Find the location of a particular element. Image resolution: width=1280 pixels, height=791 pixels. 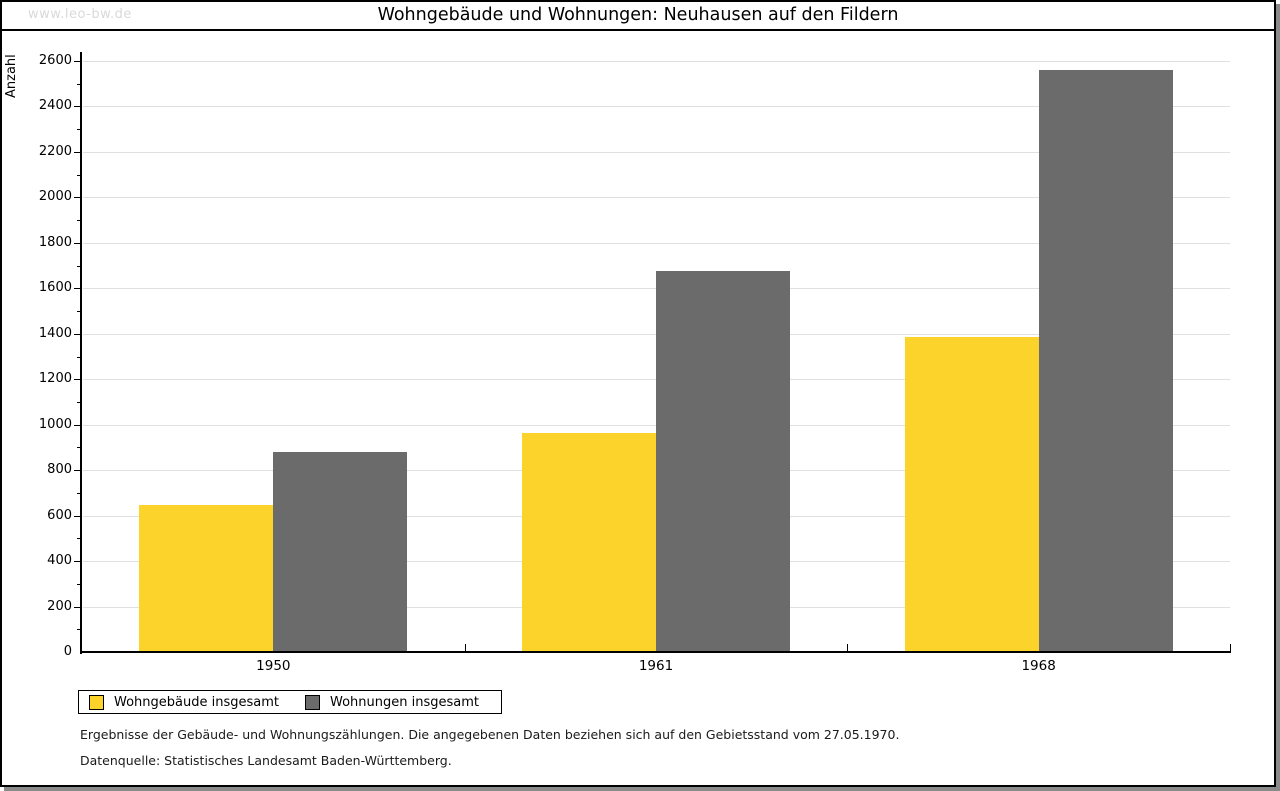

legend-label: Wohngebäude insgesamt is located at coordinates (196, 702).